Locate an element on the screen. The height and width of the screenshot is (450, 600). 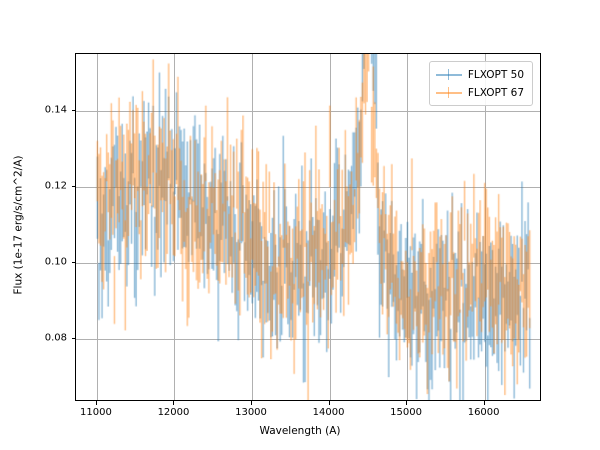
y-tick-label: 0.10 is located at coordinates (55, 262).